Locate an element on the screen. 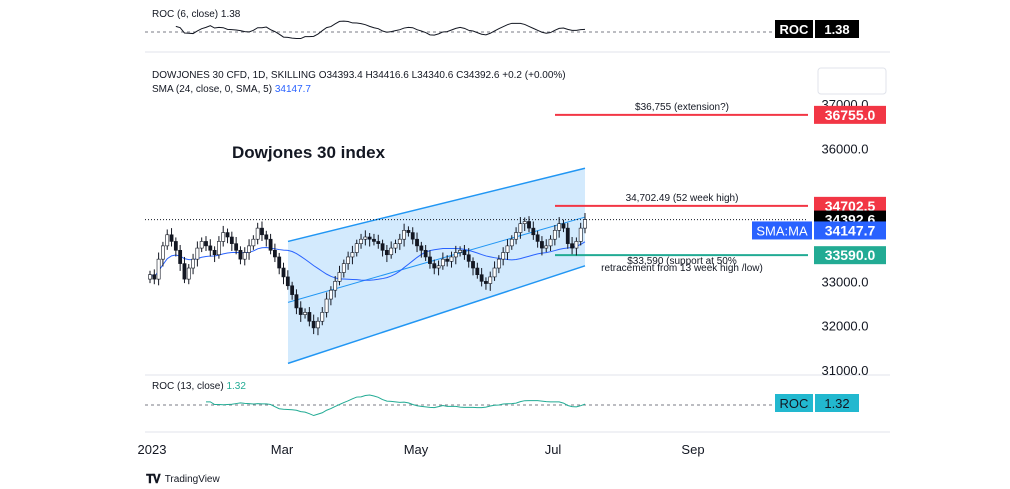 Image resolution: width=1010 pixels, height=489 pixels. tradingview-logo-text: TradingView is located at coordinates (192, 479).